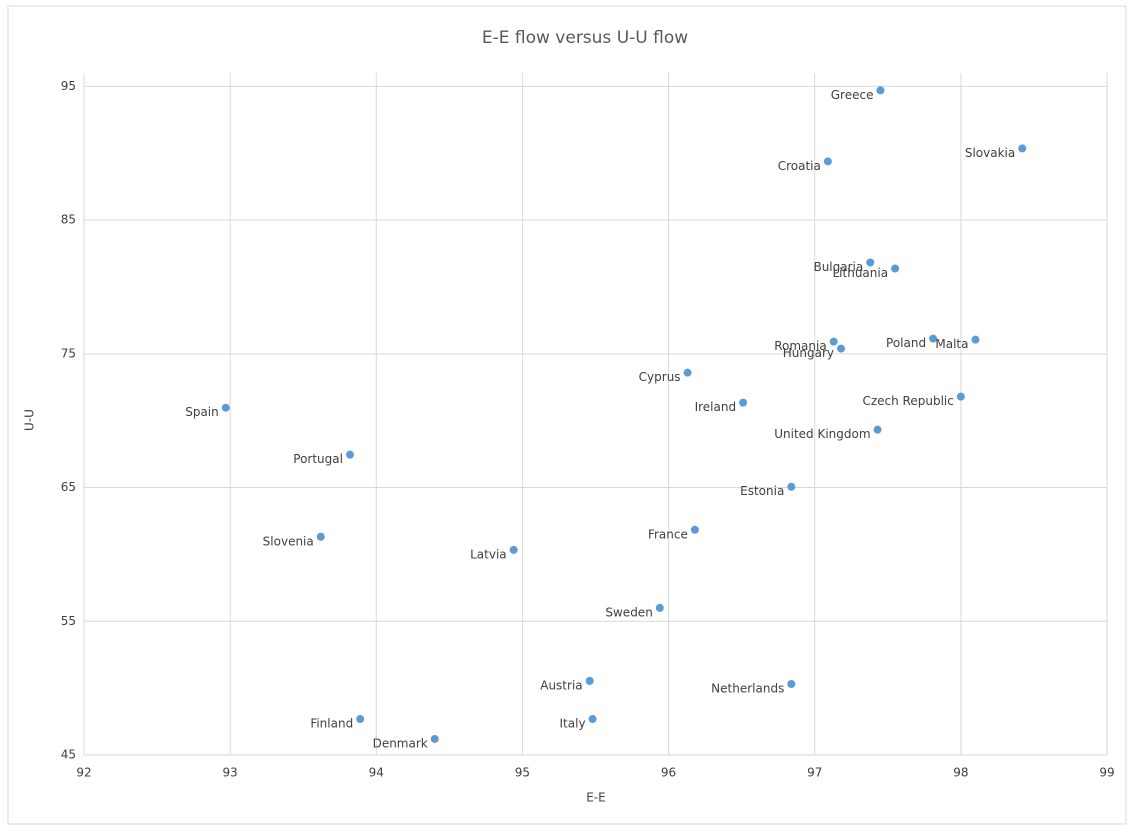  Describe the element at coordinates (522, 773) in the screenshot. I see `x-tick-label: 95` at that location.